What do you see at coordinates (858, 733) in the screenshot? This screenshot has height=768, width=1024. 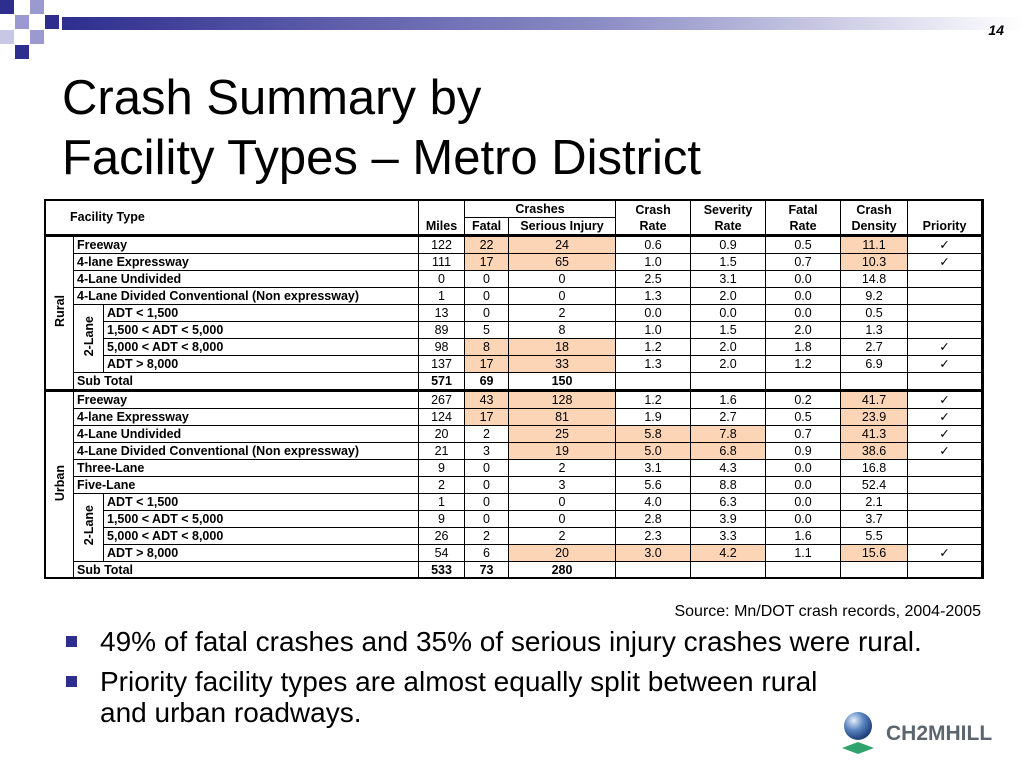 I see `ch2mhill-logo` at bounding box center [858, 733].